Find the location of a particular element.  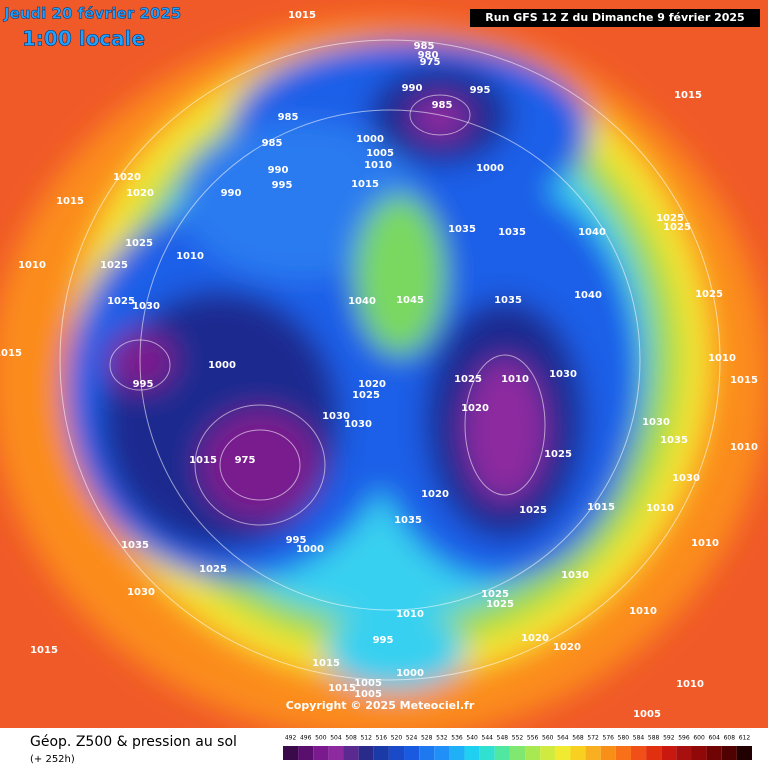

colorbar-label: 516 is located at coordinates (382, 738).